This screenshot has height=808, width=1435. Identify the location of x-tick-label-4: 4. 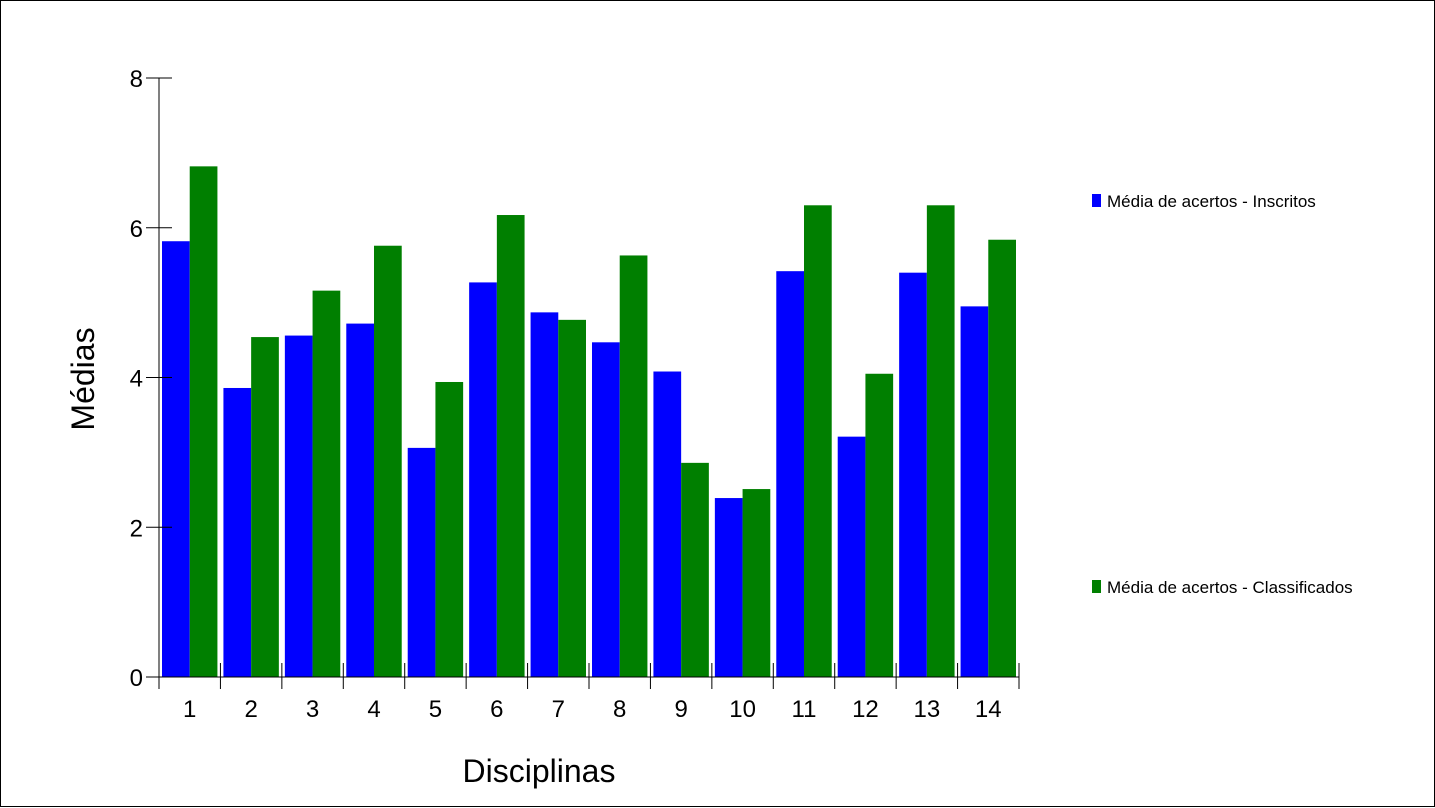
(373, 709).